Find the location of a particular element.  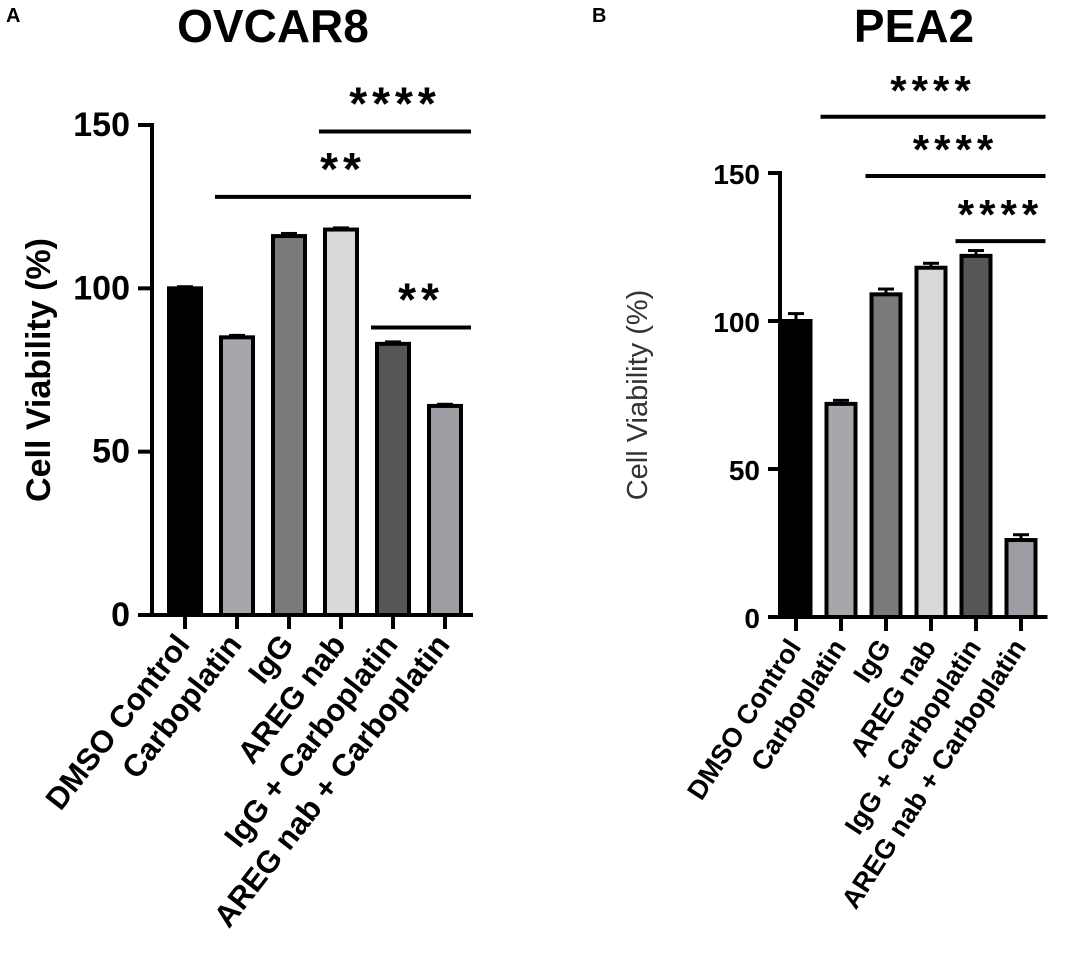

sig-stars-b-0: **** is located at coordinates (932, 90).